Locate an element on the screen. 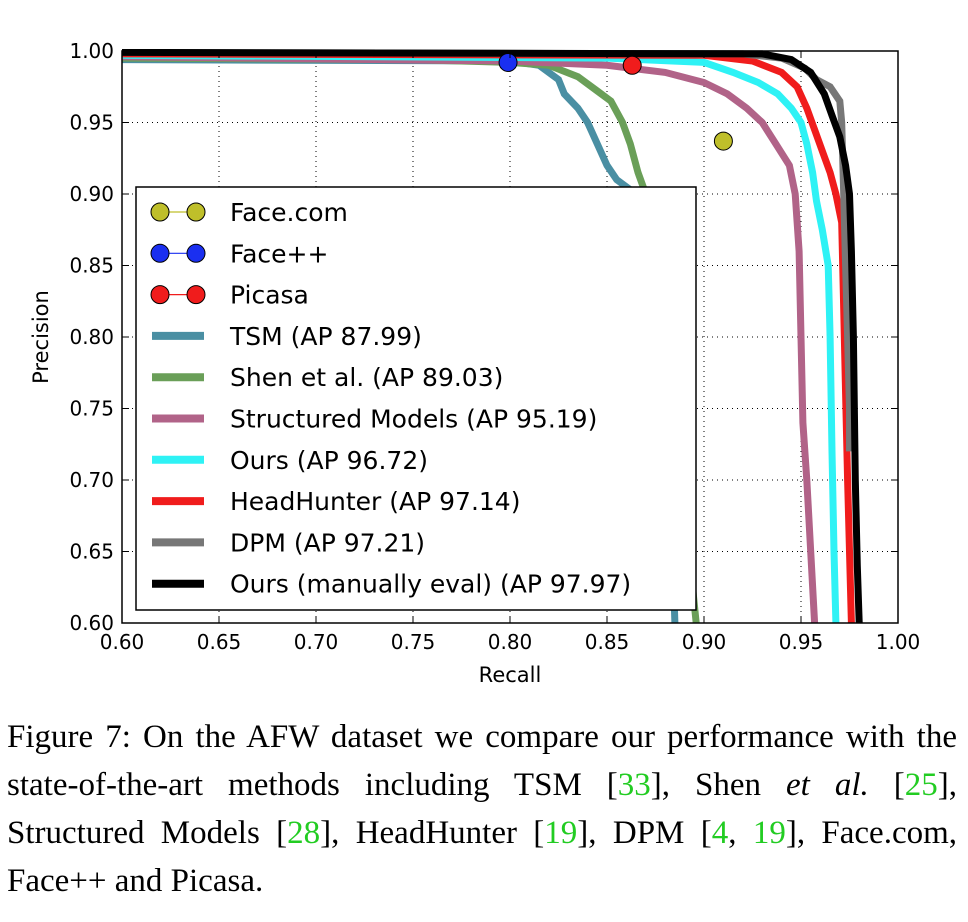 The height and width of the screenshot is (922, 968). caption-text: , is located at coordinates (740, 833).